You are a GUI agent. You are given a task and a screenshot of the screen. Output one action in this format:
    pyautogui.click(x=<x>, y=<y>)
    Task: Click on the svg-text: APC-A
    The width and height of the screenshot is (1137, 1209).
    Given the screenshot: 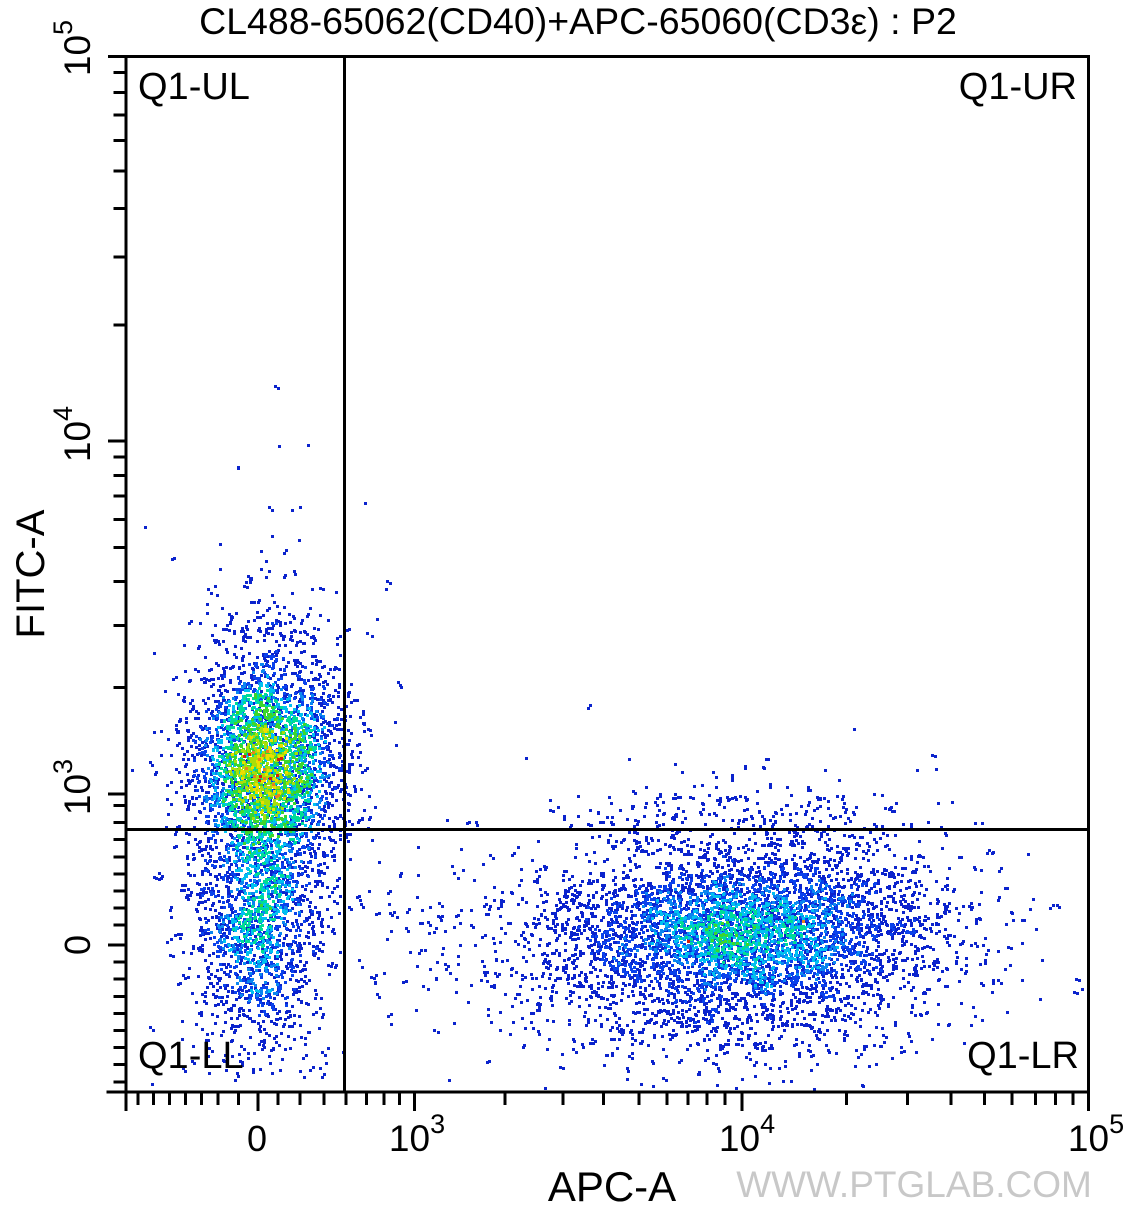 What is the action you would take?
    pyautogui.click(x=612, y=1186)
    